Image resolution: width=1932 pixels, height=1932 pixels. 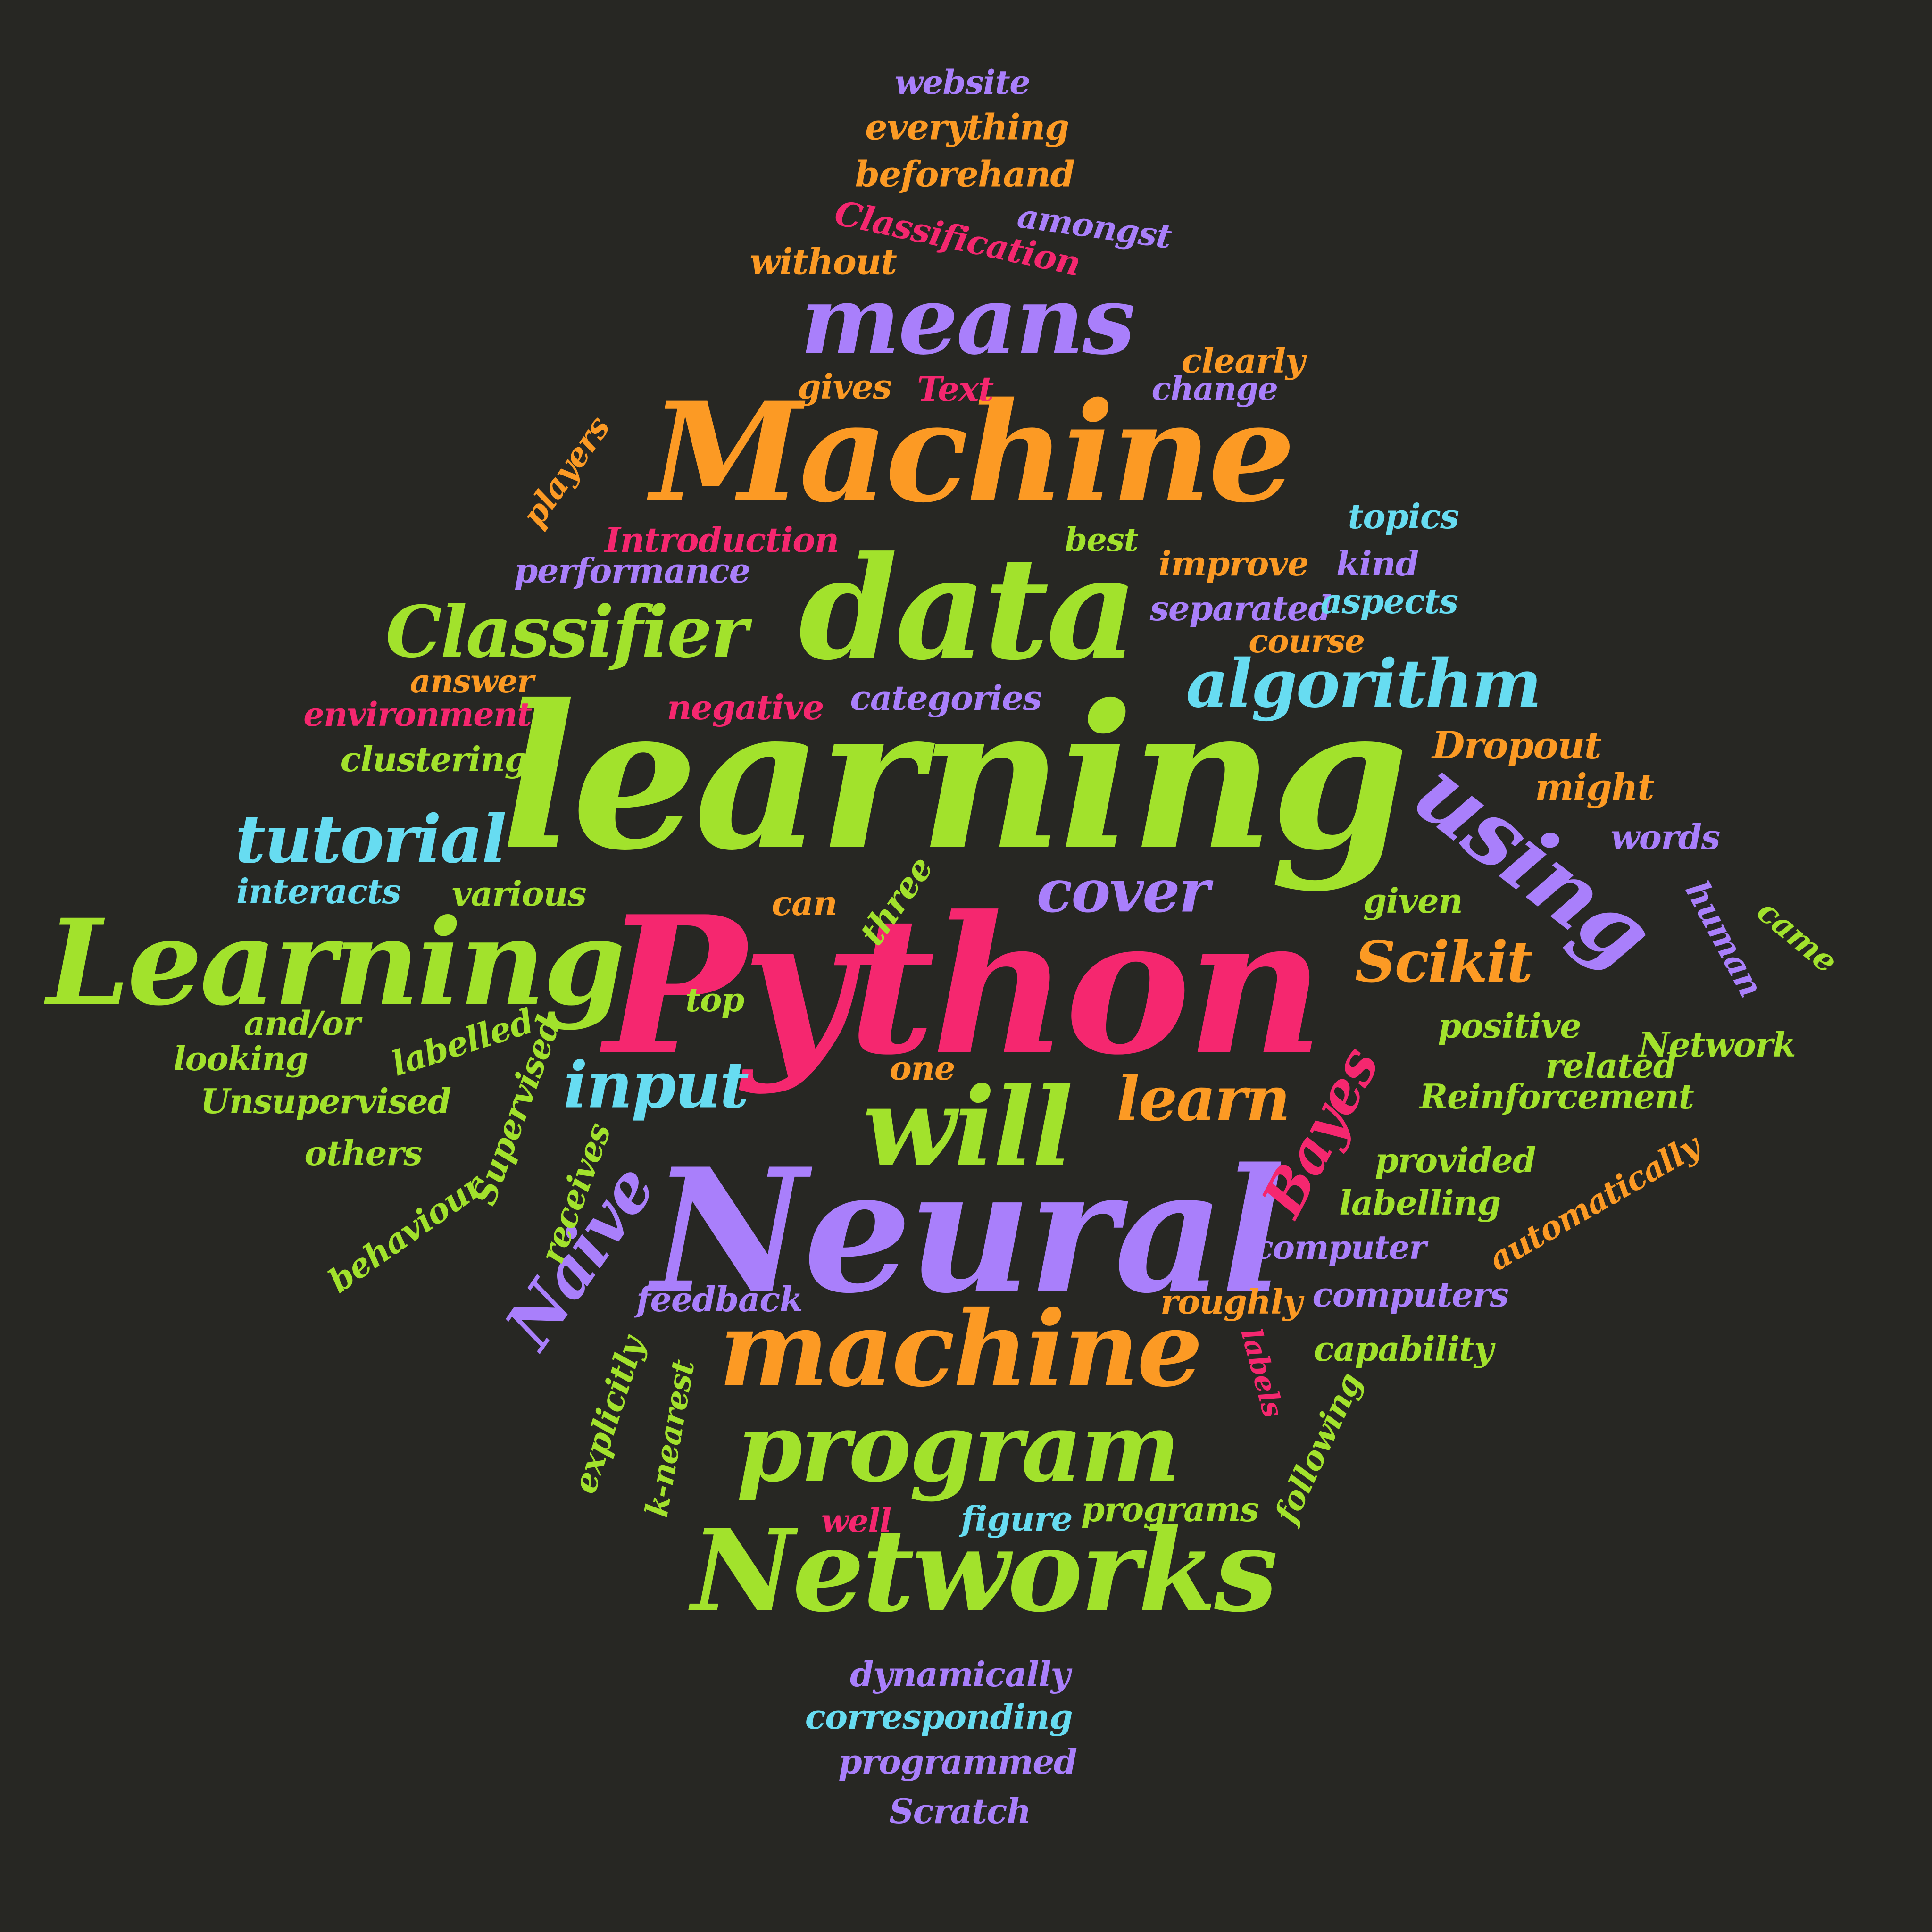 What do you see at coordinates (823, 262) in the screenshot?
I see `word-without: without` at bounding box center [823, 262].